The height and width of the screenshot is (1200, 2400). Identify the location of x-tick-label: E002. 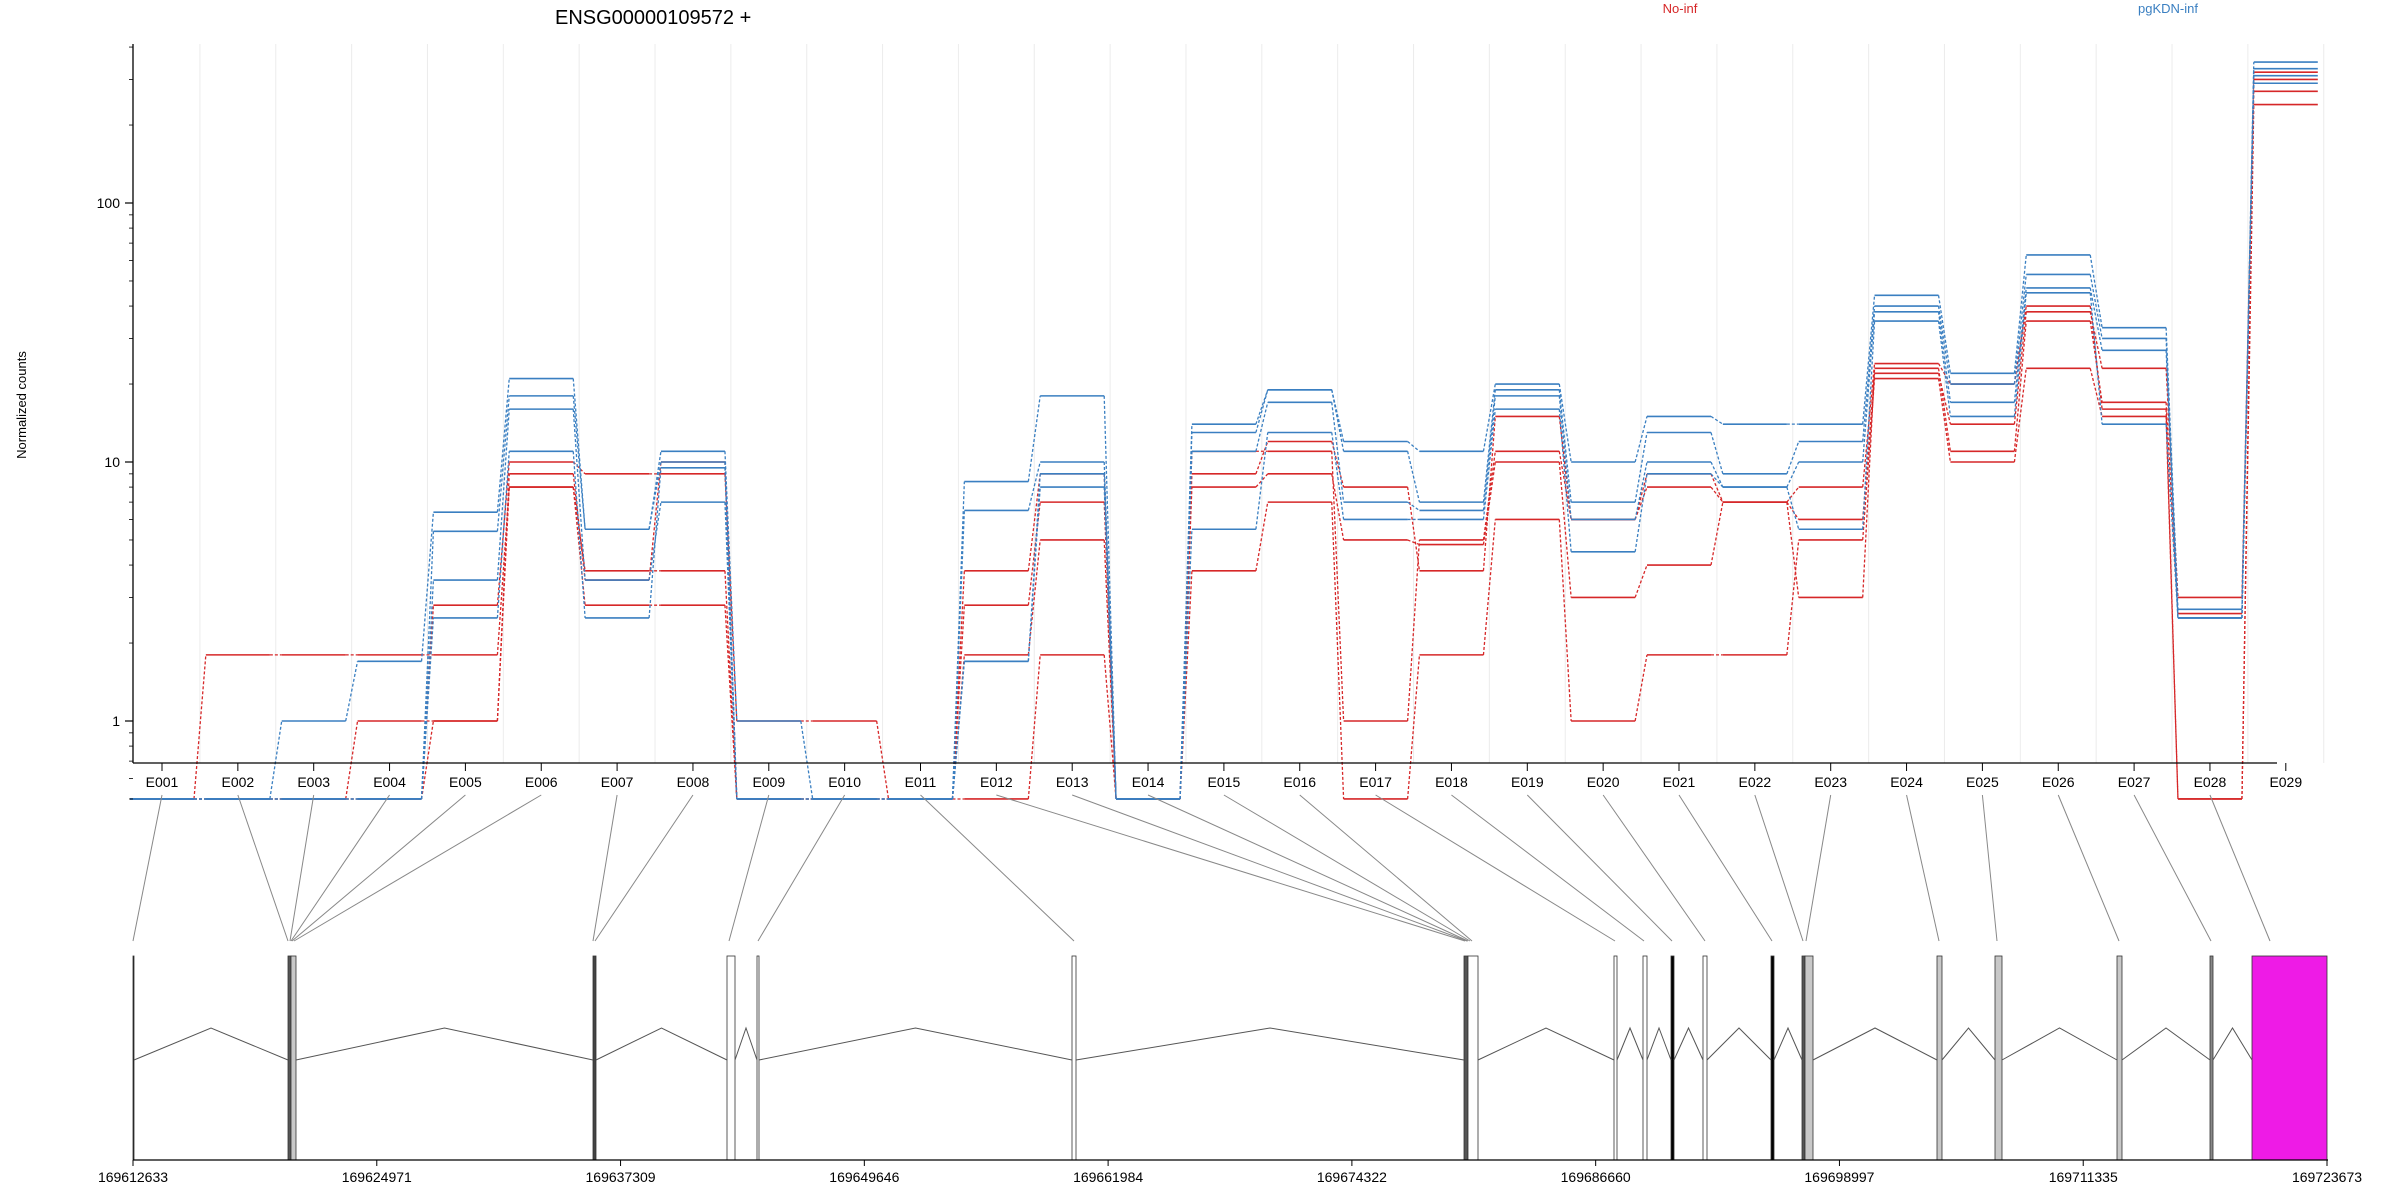
(237, 782).